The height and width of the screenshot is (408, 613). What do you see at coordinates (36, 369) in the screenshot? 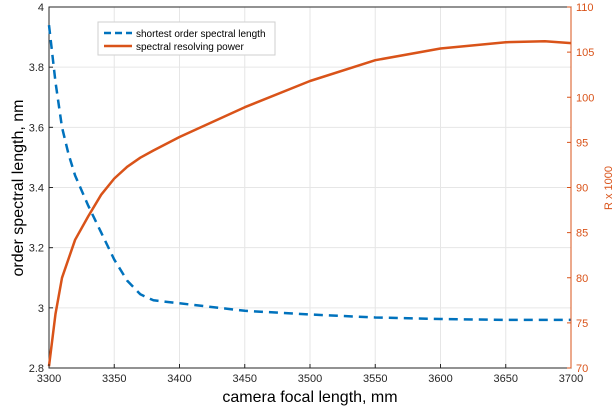
I see `y-left-tick-label: 2.8` at bounding box center [36, 369].